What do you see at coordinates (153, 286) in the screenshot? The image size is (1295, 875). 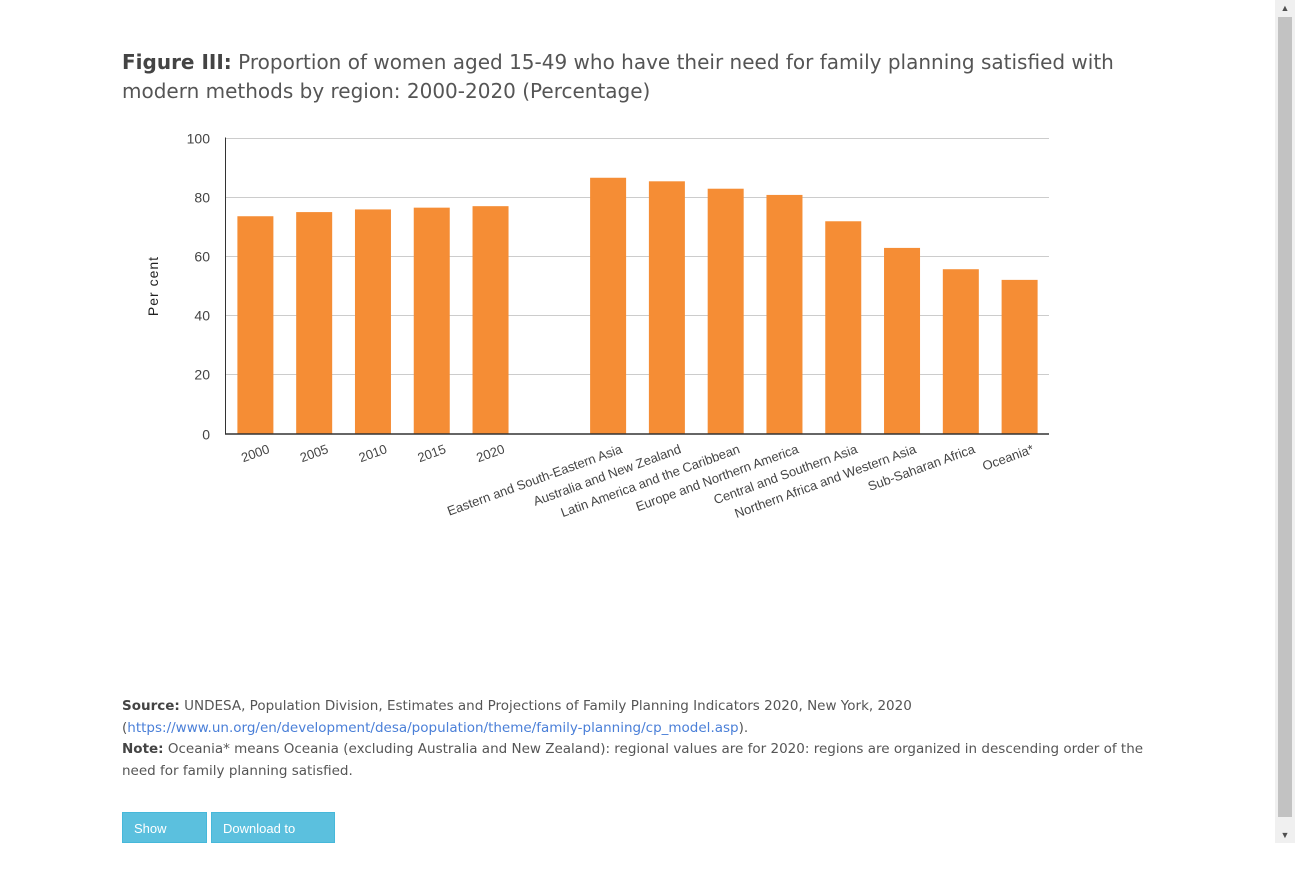 I see `y-axis-title: Per cent` at bounding box center [153, 286].